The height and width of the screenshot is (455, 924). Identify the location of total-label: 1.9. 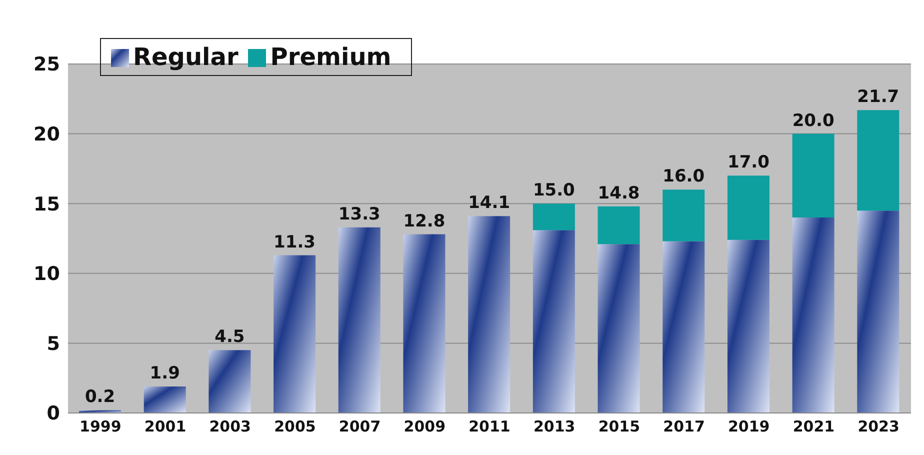
(165, 373).